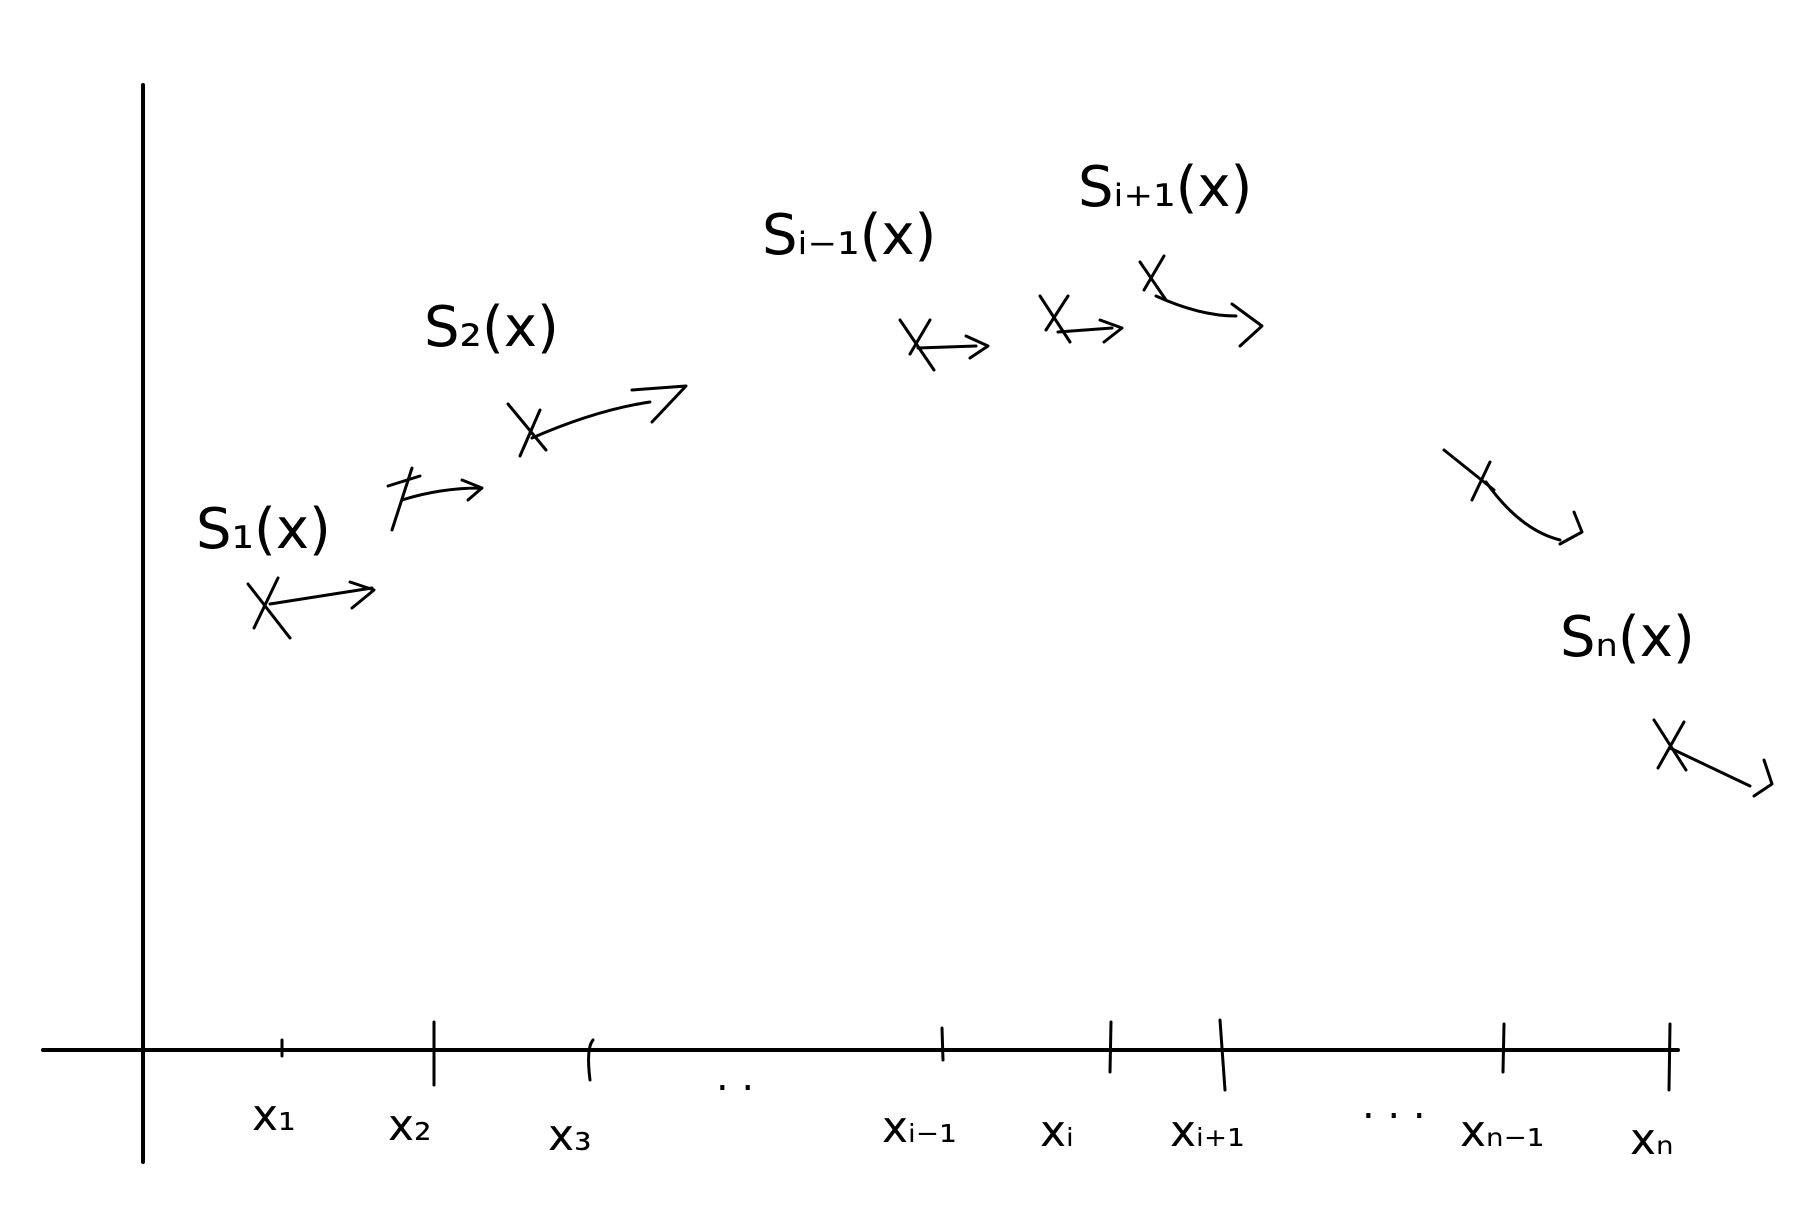 This screenshot has height=1206, width=1818. Describe the element at coordinates (919, 1127) in the screenshot. I see `knot-label: xᵢ₋₁` at that location.